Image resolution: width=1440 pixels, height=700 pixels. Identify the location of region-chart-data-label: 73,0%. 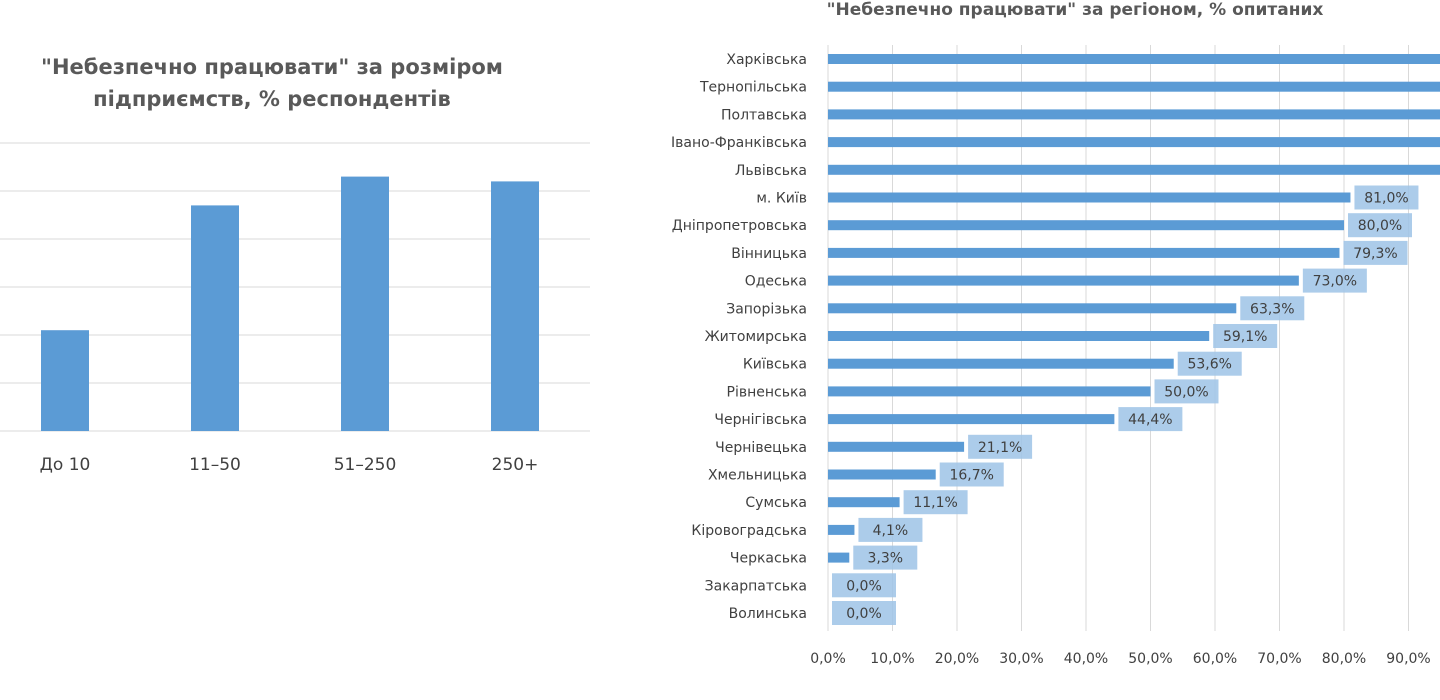
(1335, 282).